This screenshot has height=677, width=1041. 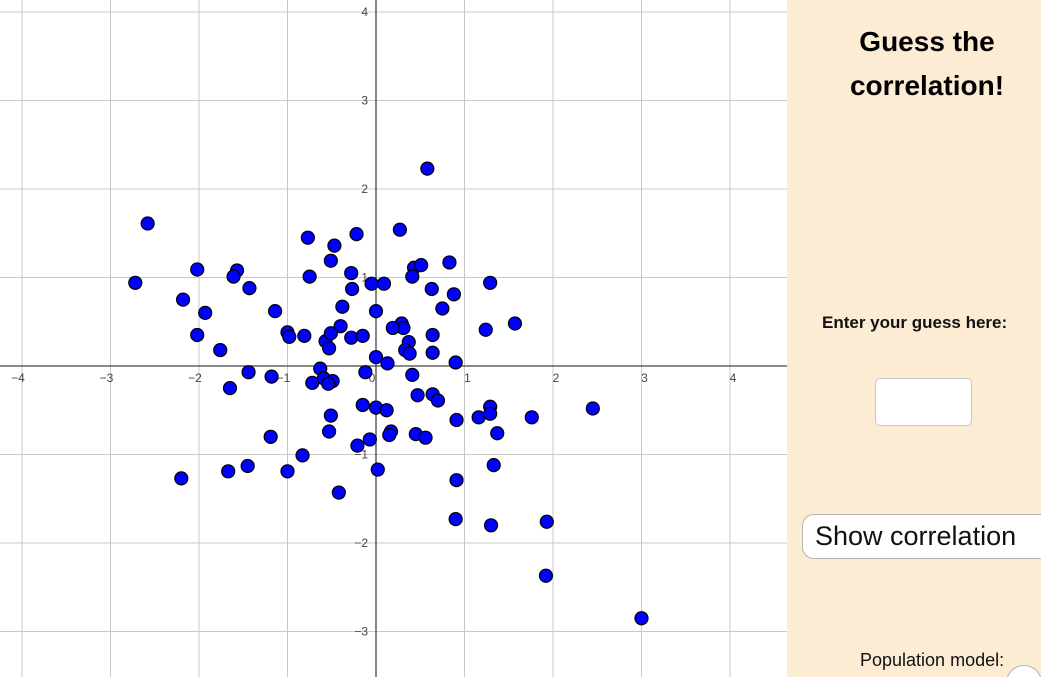 What do you see at coordinates (915, 322) in the screenshot?
I see `guess-label: Enter your guess here:` at bounding box center [915, 322].